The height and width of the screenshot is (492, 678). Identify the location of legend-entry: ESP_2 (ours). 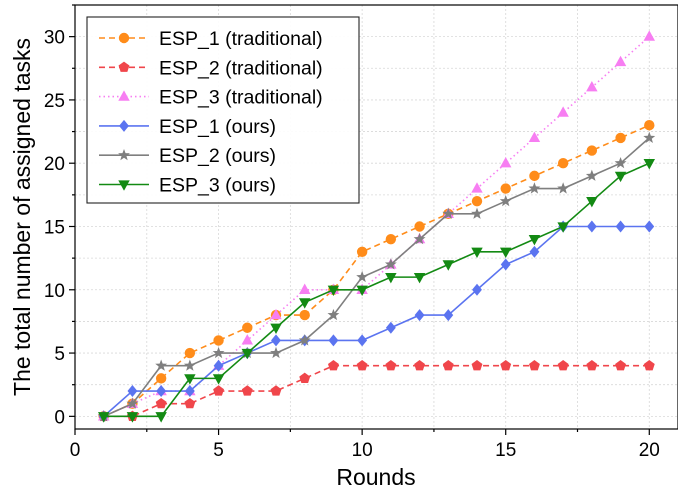
(187, 156).